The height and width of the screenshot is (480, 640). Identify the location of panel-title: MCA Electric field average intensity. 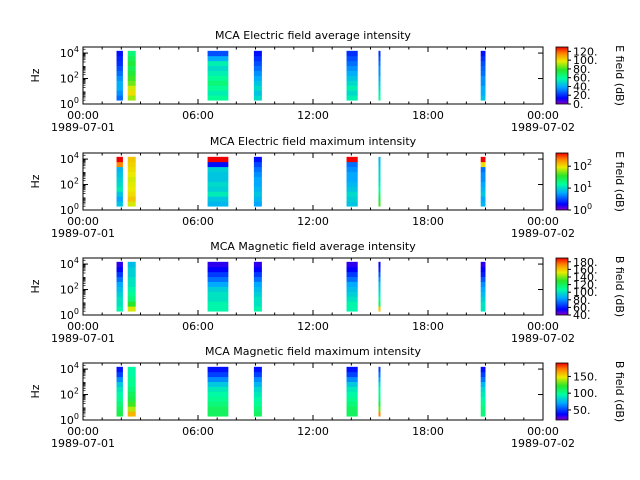
(313, 35).